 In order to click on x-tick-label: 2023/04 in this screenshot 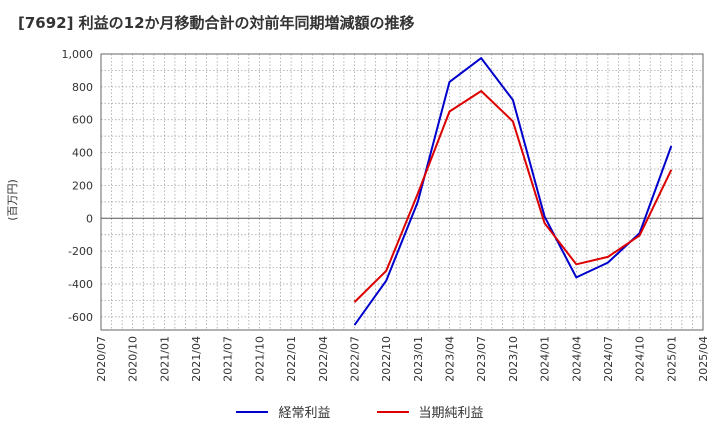, I will do `click(450, 359)`.